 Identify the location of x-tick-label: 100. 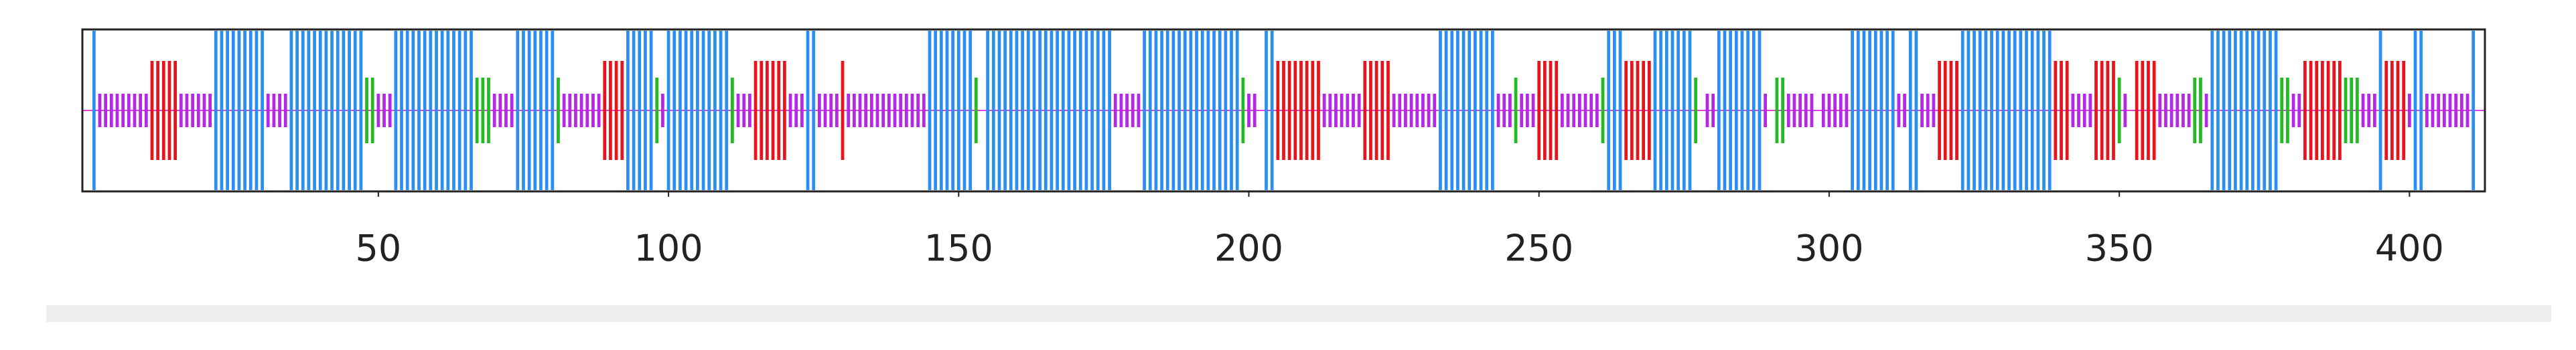
(668, 249).